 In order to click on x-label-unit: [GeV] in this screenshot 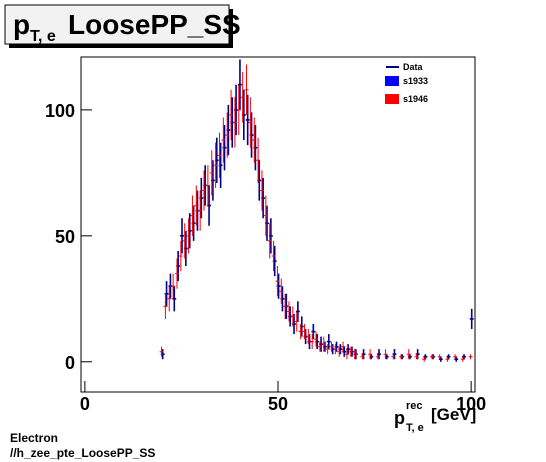, I will do `click(453, 414)`.